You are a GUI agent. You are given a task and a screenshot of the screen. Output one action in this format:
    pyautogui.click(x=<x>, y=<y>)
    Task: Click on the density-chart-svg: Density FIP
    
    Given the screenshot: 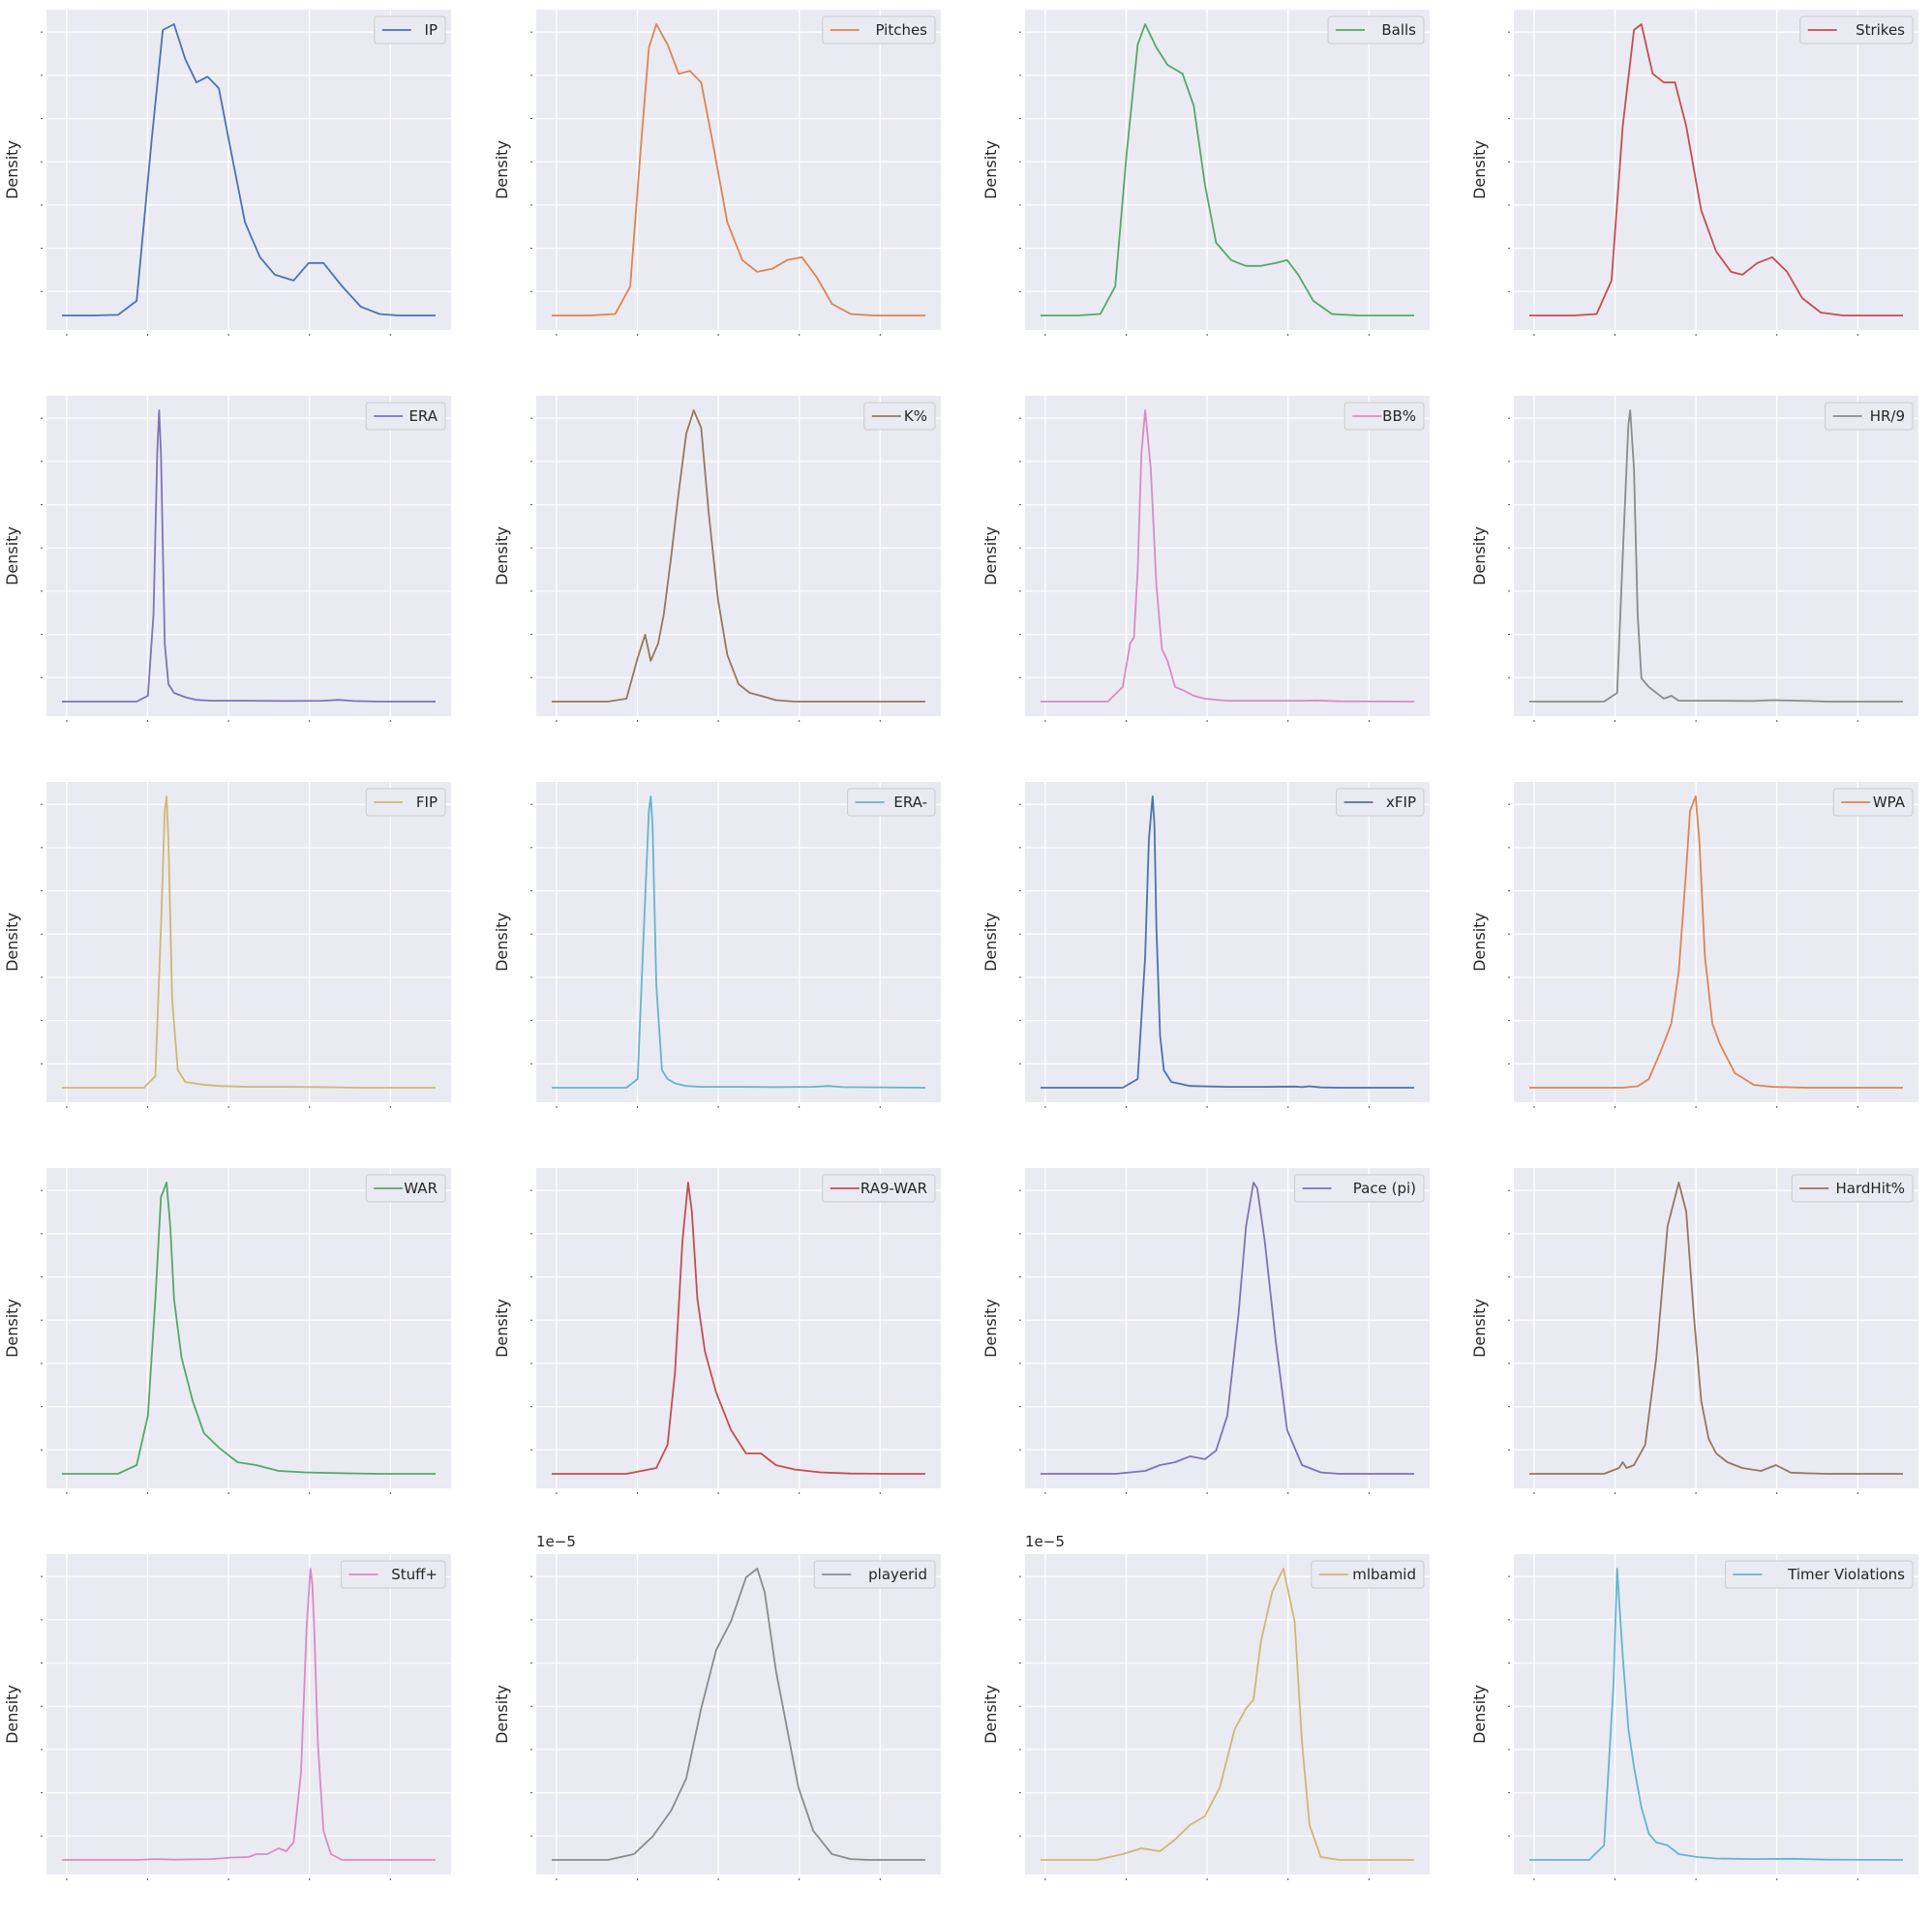 What is the action you would take?
    pyautogui.click(x=227, y=945)
    